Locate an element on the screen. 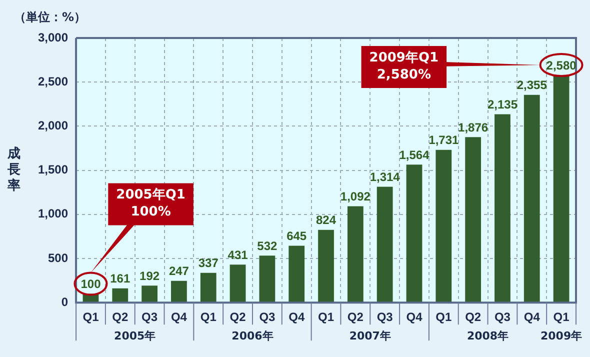 The height and width of the screenshot is (357, 590). data-label: 824 is located at coordinates (326, 220).